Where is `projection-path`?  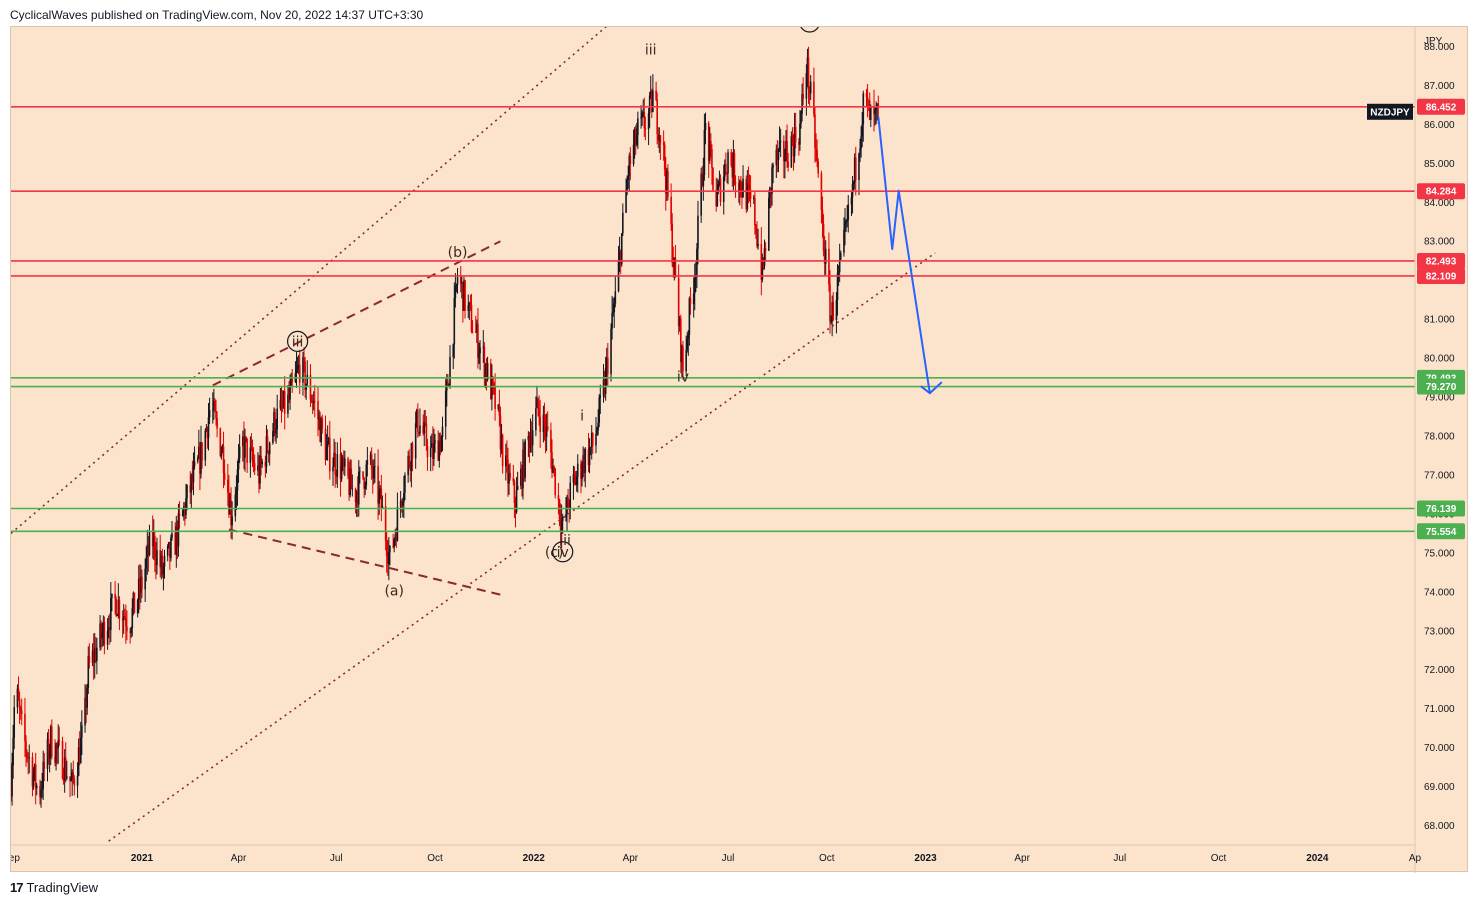 projection-path is located at coordinates (904, 255).